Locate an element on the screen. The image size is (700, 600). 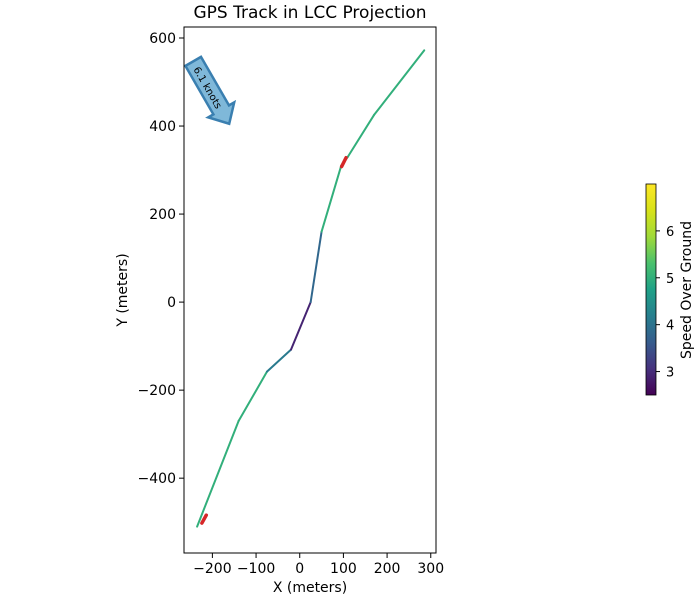
y-tick-label: 600 is located at coordinates (162, 39).